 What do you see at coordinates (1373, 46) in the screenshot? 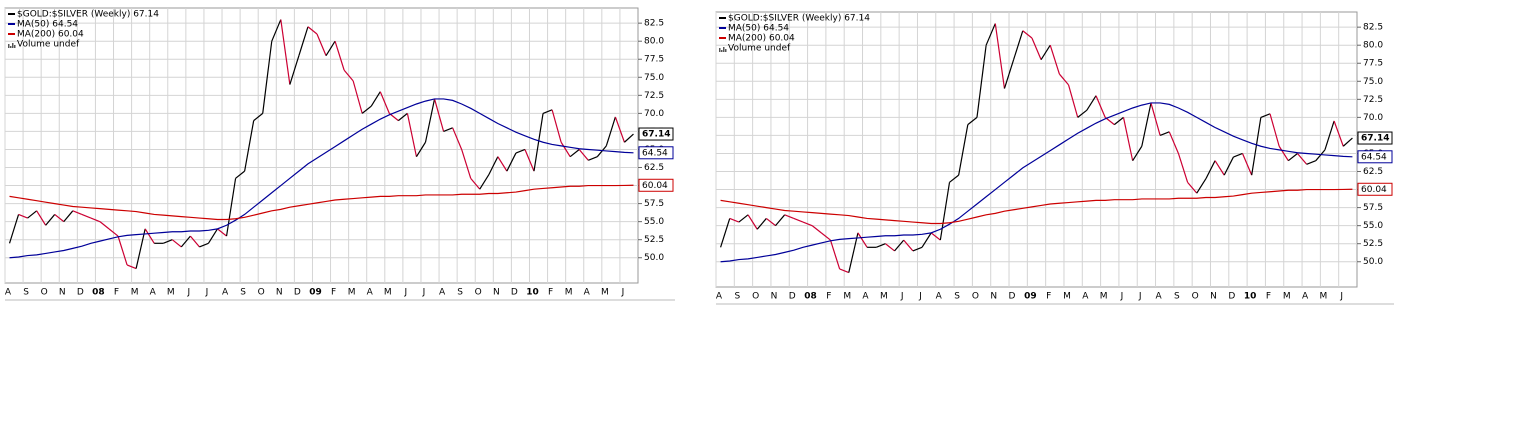
I see `y-tick-label: 80.0` at bounding box center [1373, 46].